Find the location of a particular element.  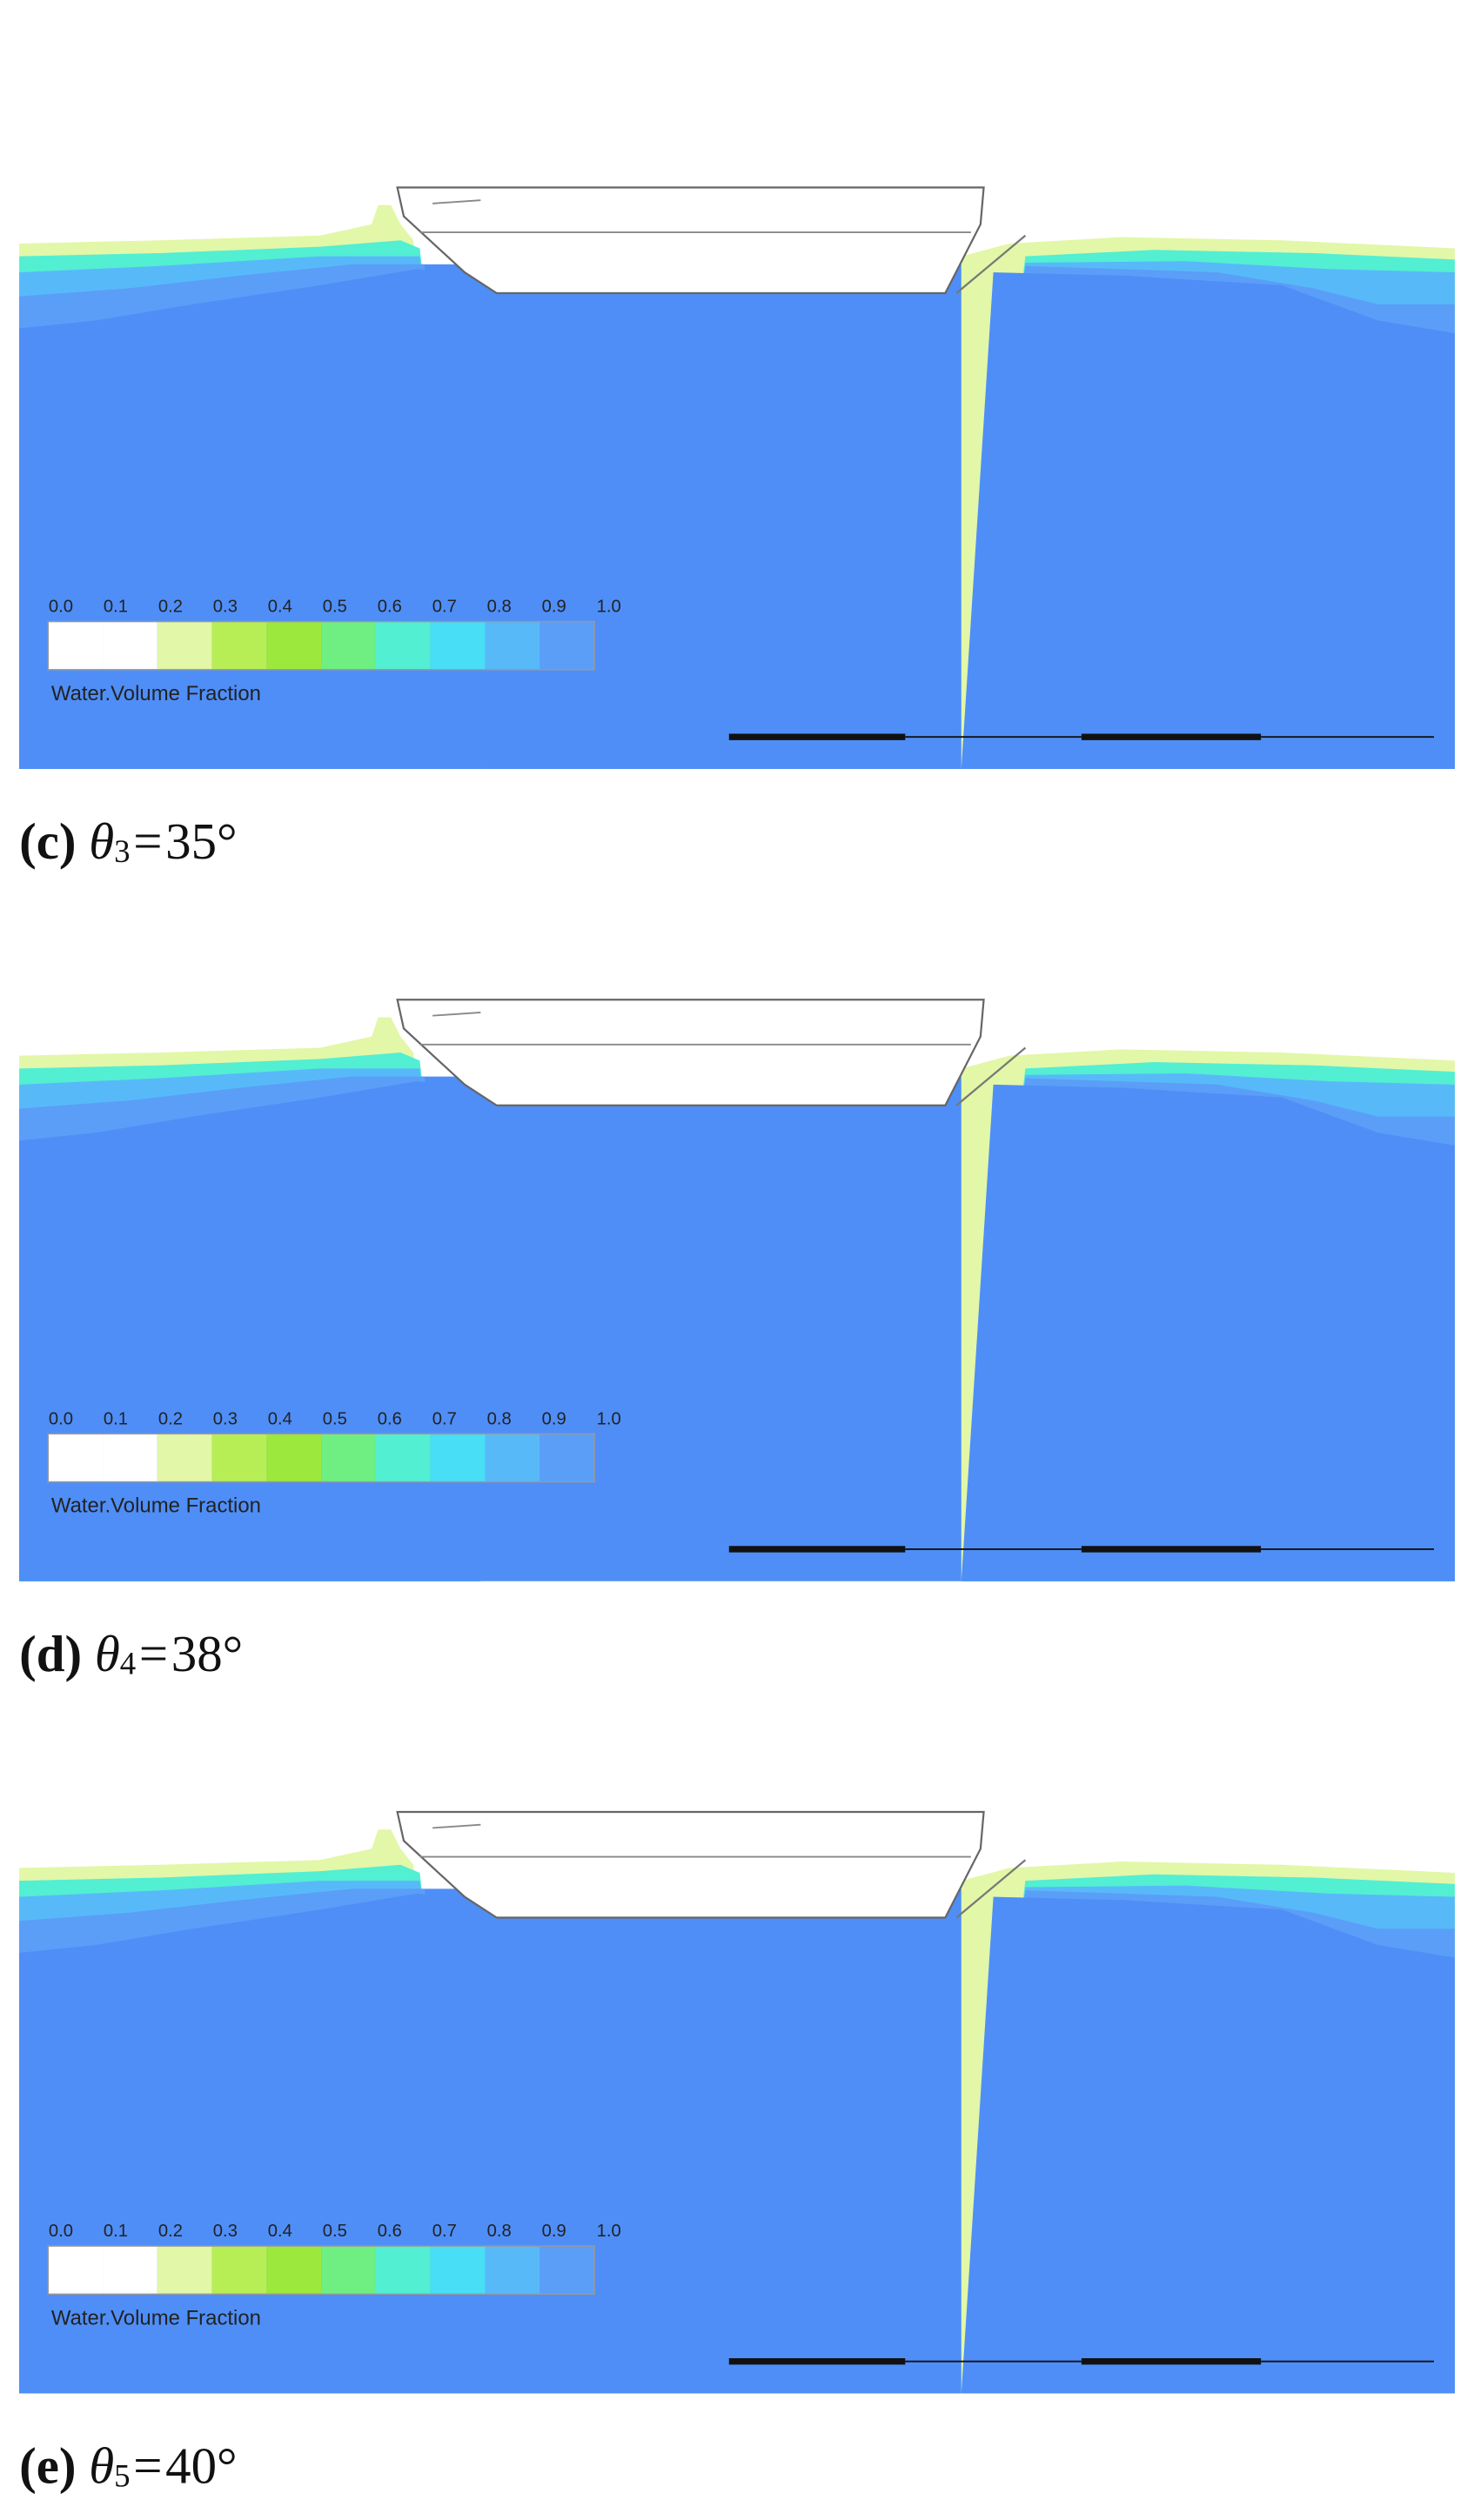

caption: (d) θ4 = 38° is located at coordinates (131, 1653).